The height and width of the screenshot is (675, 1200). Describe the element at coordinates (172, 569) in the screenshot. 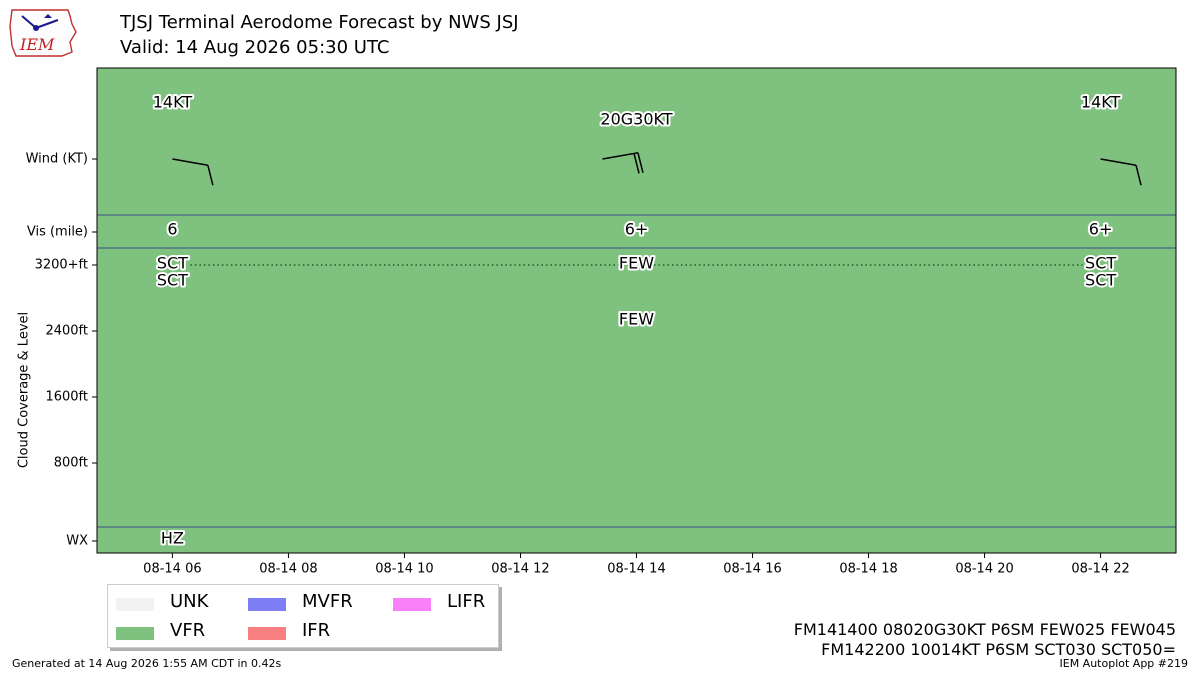

I see `x-tick-label: 08-14 06` at that location.